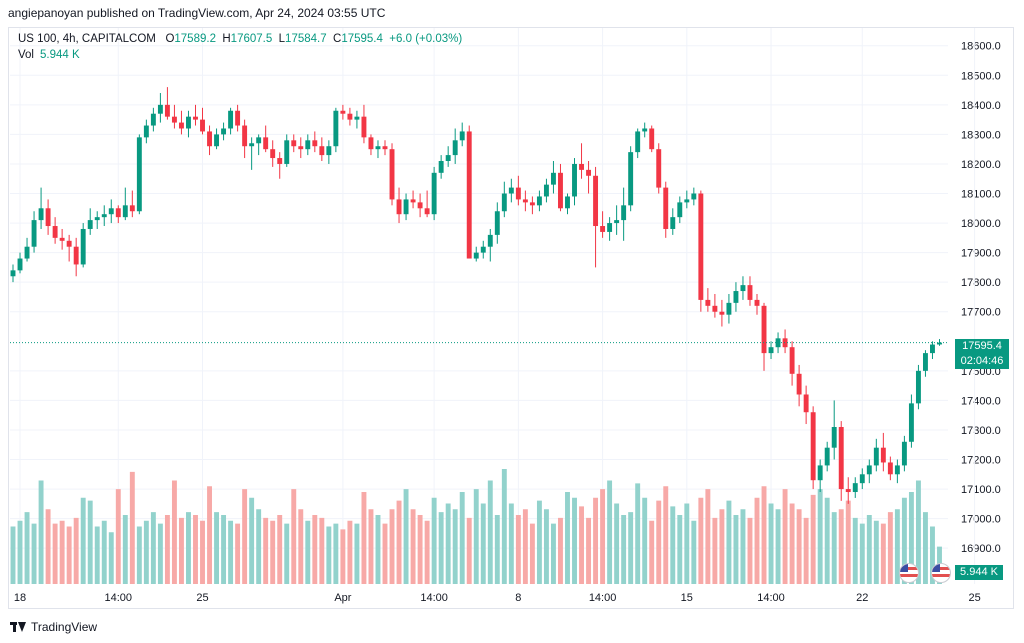 The width and height of the screenshot is (1024, 643). What do you see at coordinates (64, 627) in the screenshot?
I see `footer-brand-label: TradingView` at bounding box center [64, 627].